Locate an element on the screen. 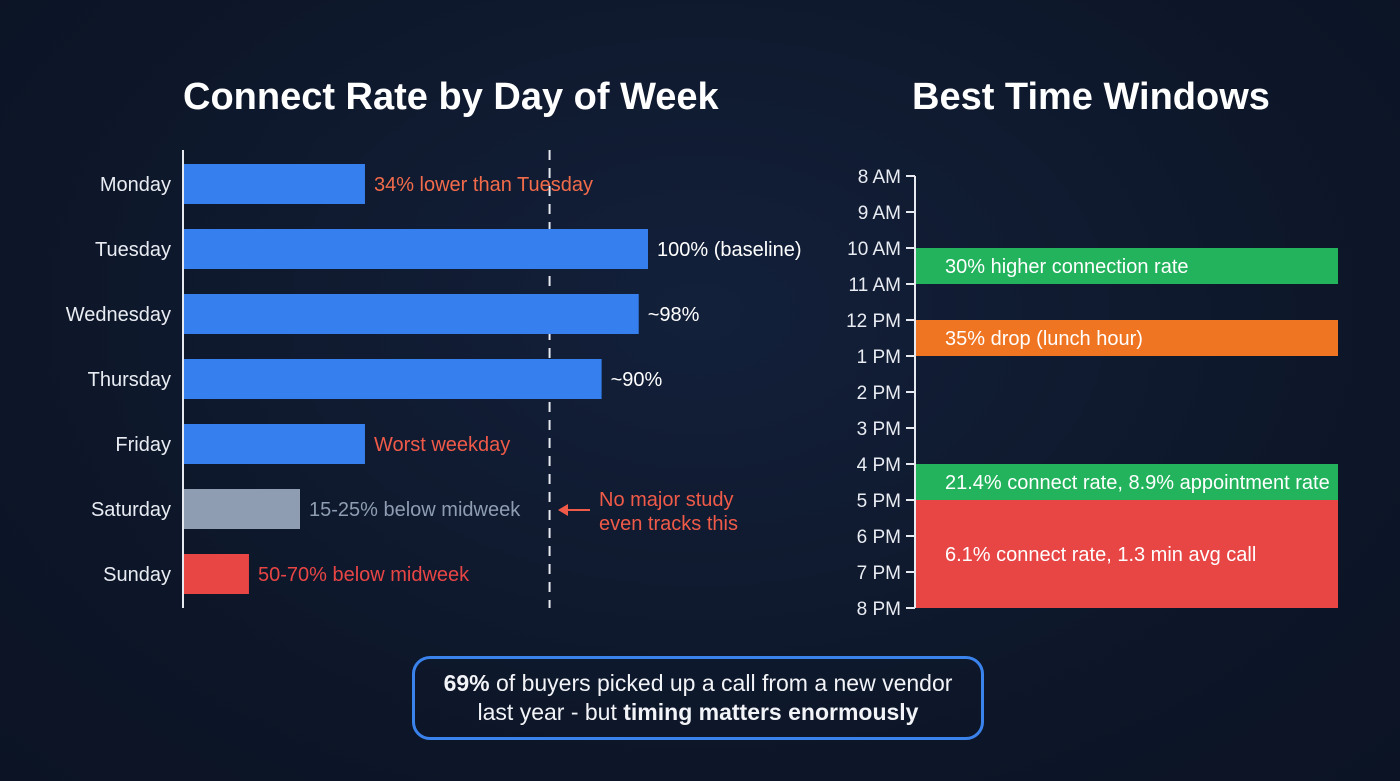 The image size is (1400, 781). time-tick-label: 8 AM is located at coordinates (879, 177).